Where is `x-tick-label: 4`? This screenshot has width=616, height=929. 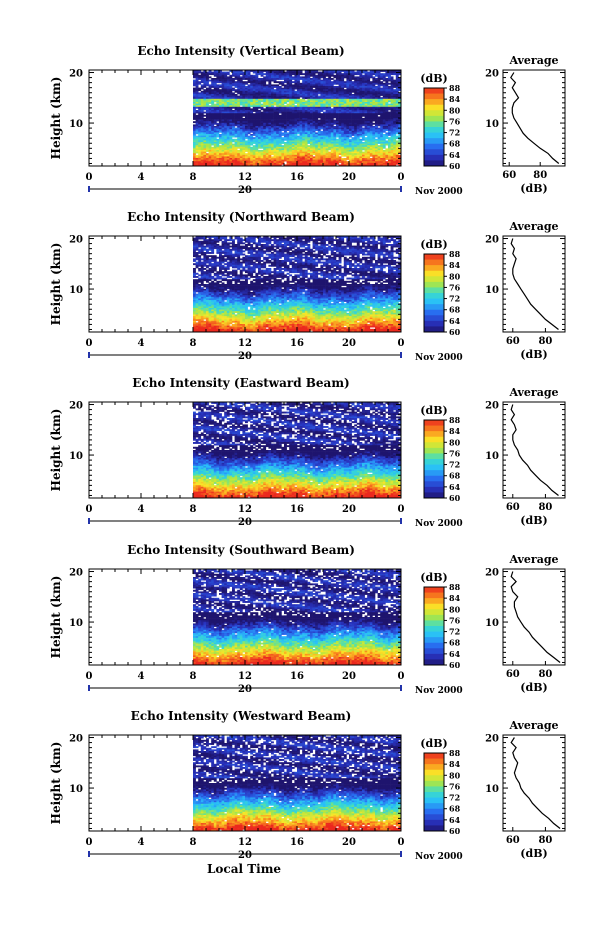
x-tick-label: 4 is located at coordinates (141, 177).